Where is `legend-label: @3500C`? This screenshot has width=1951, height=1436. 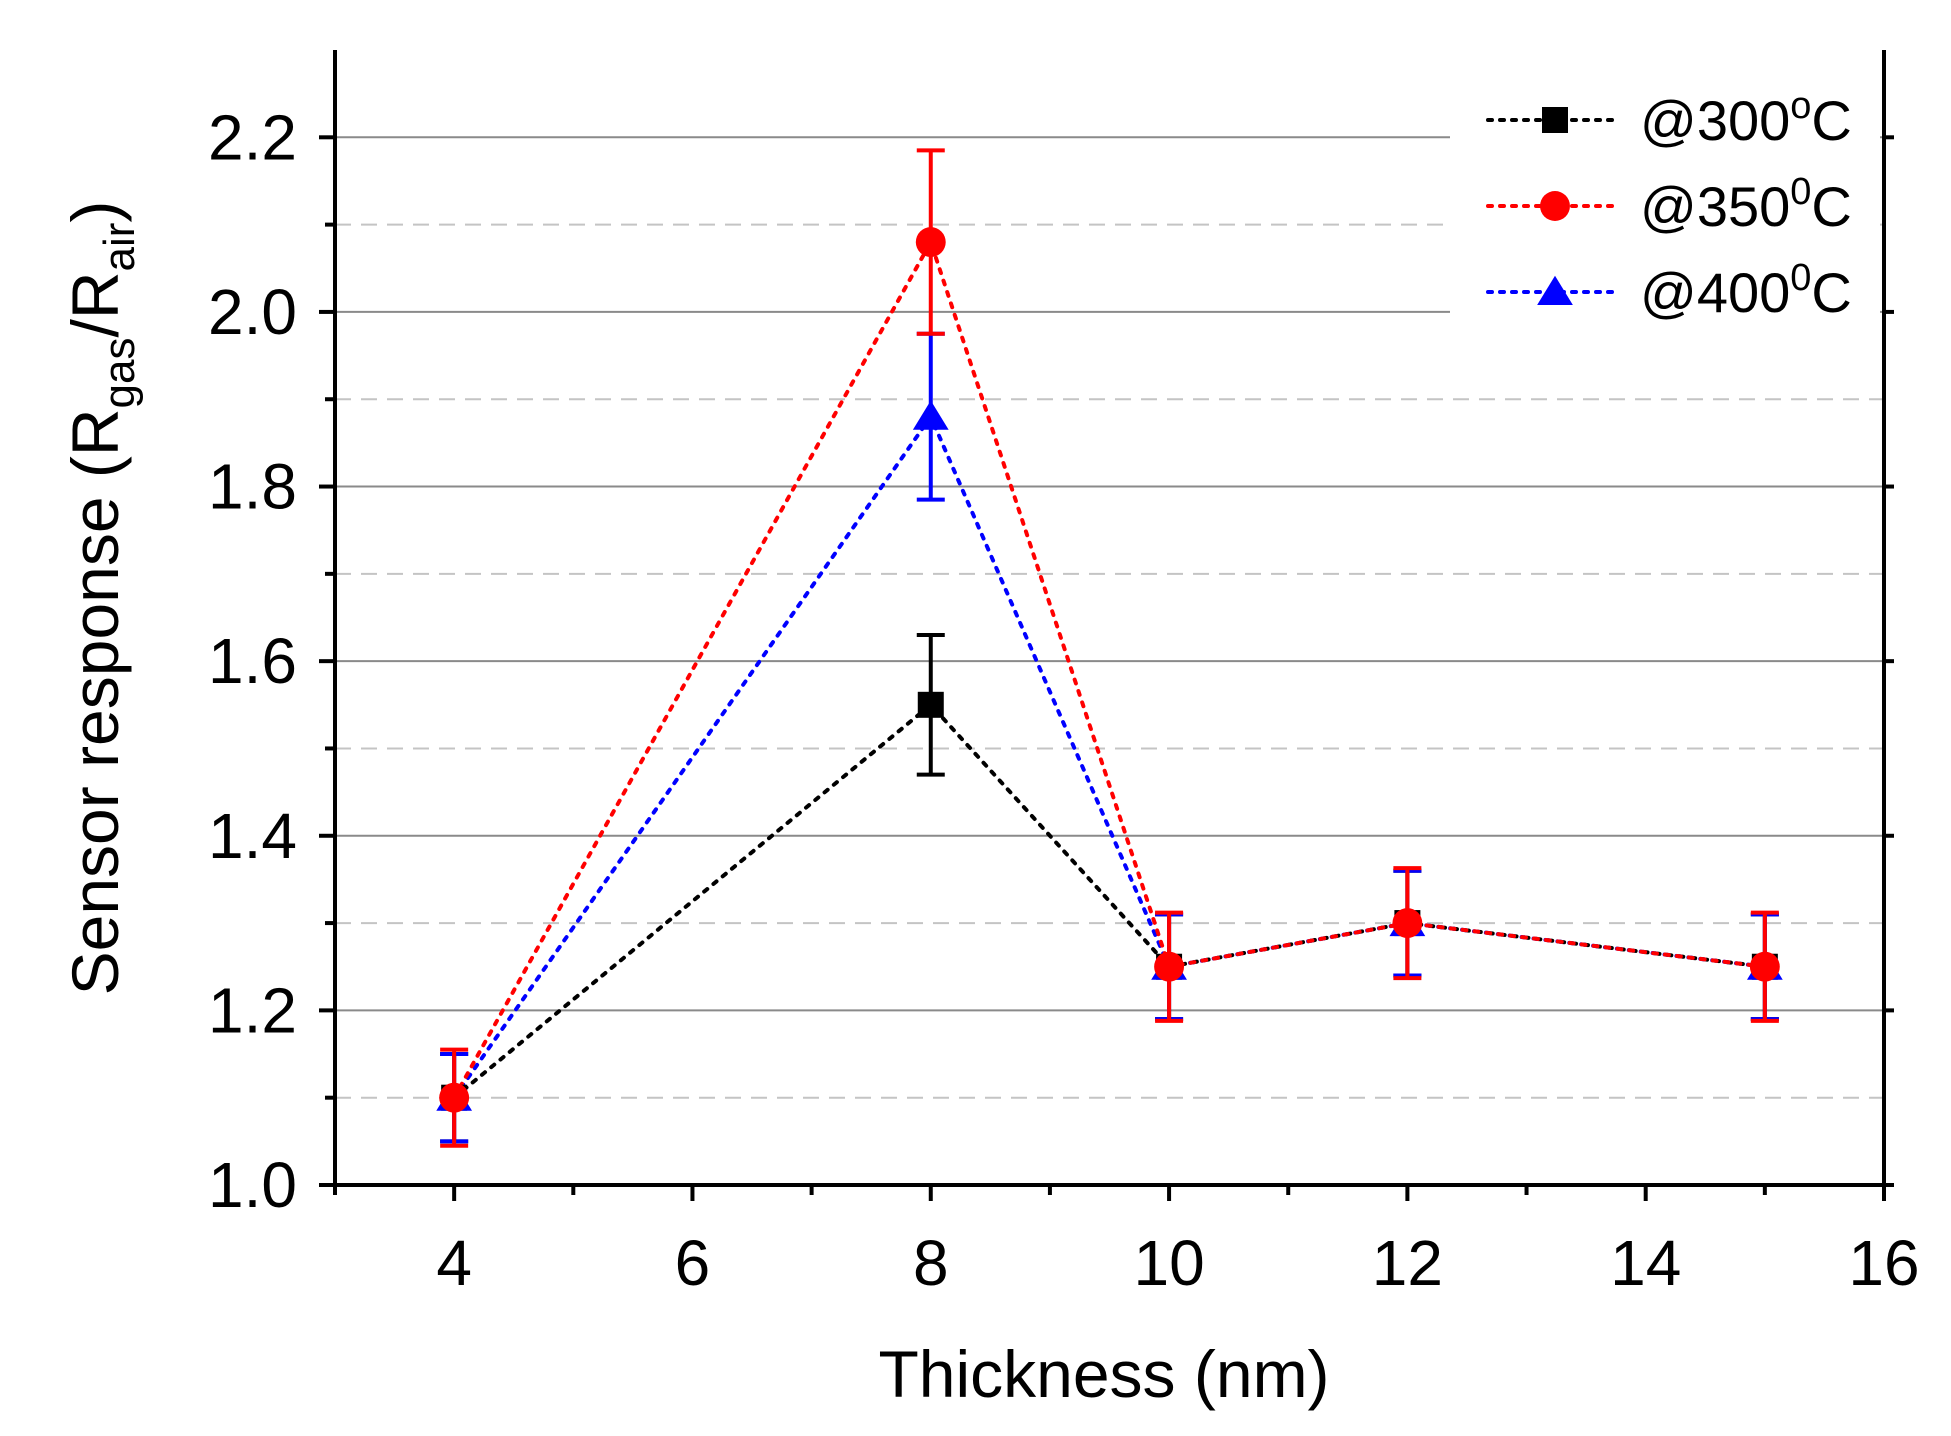
legend-label: @3500C is located at coordinates (1746, 204).